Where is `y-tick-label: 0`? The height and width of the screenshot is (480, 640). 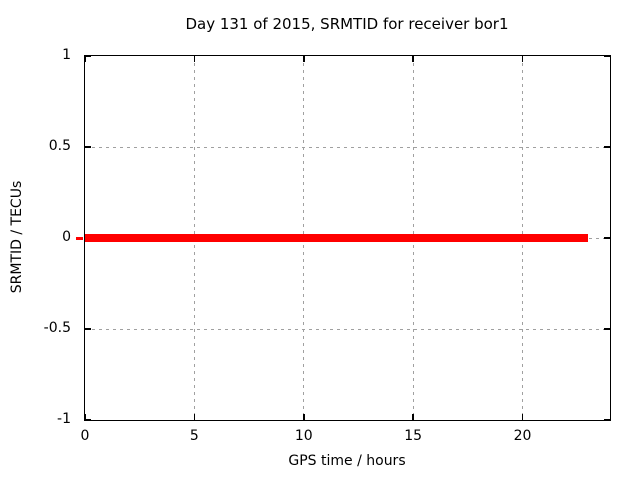
y-tick-label: 0 is located at coordinates (66, 237).